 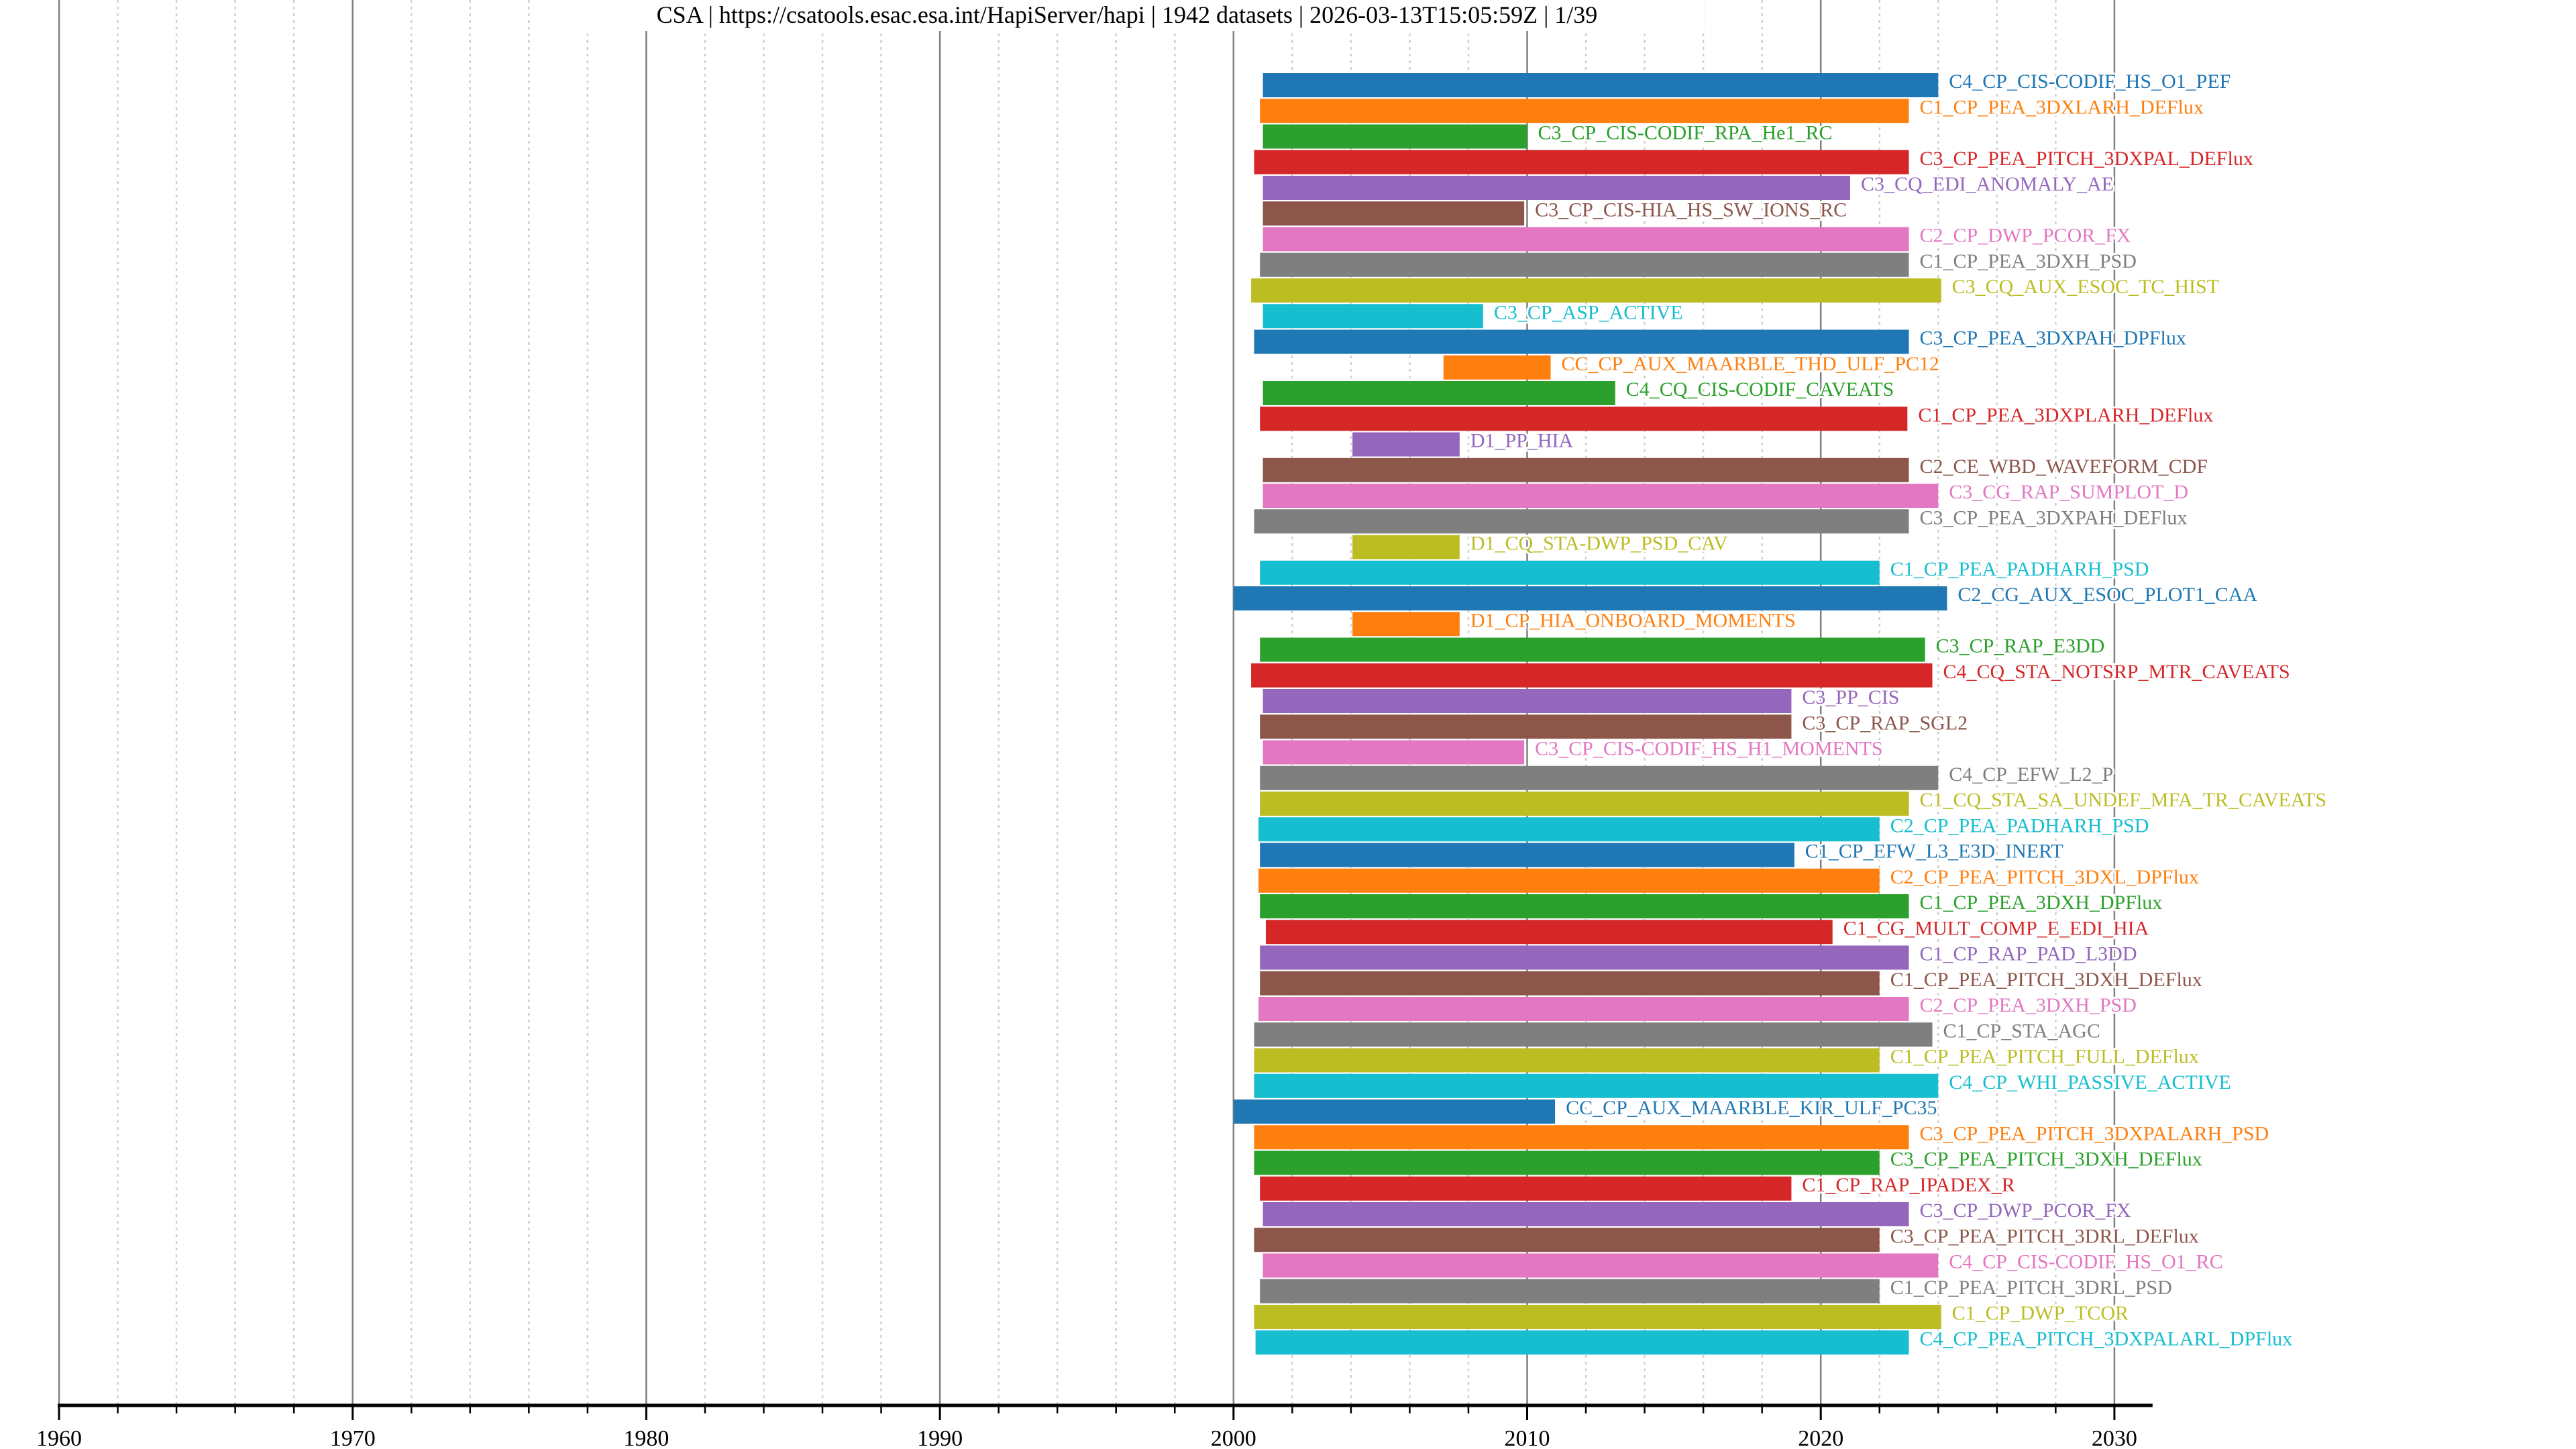 What do you see at coordinates (2086, 159) in the screenshot?
I see `dataset-label: C3_CP_PEA_PITCH_3DXPAL_DEFlux` at bounding box center [2086, 159].